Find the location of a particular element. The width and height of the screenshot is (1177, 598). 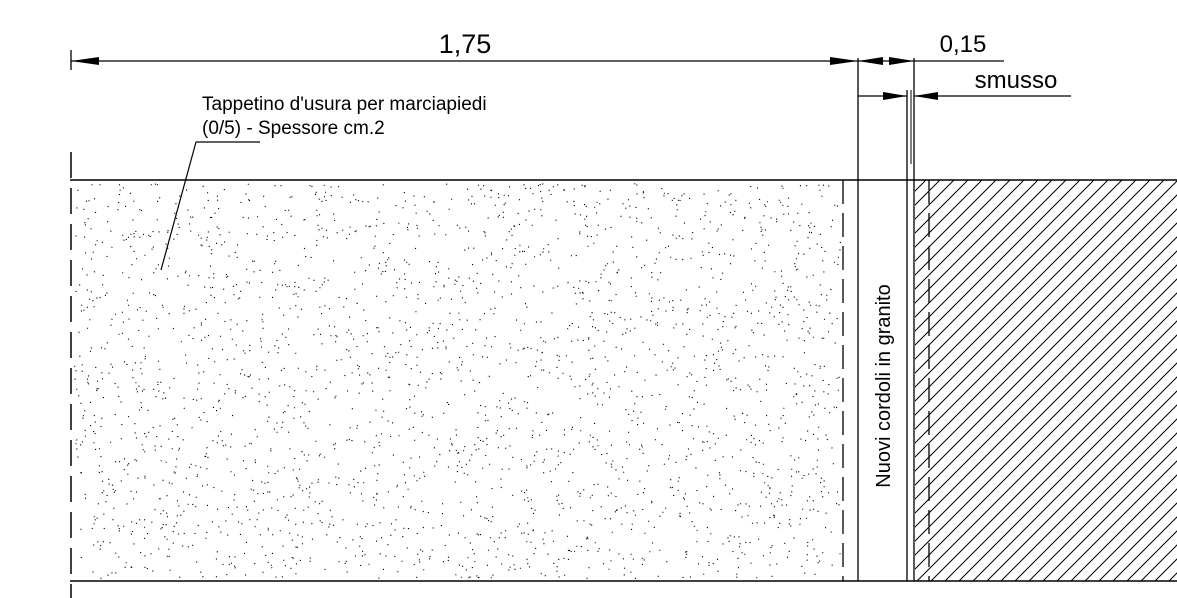

curb-dimension-value: 0,15 is located at coordinates (963, 44).